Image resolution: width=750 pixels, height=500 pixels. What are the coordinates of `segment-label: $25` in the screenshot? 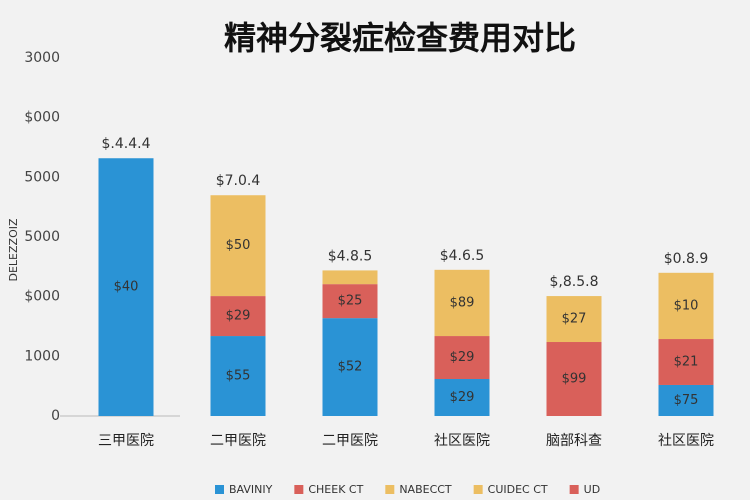 It's located at (350, 301).